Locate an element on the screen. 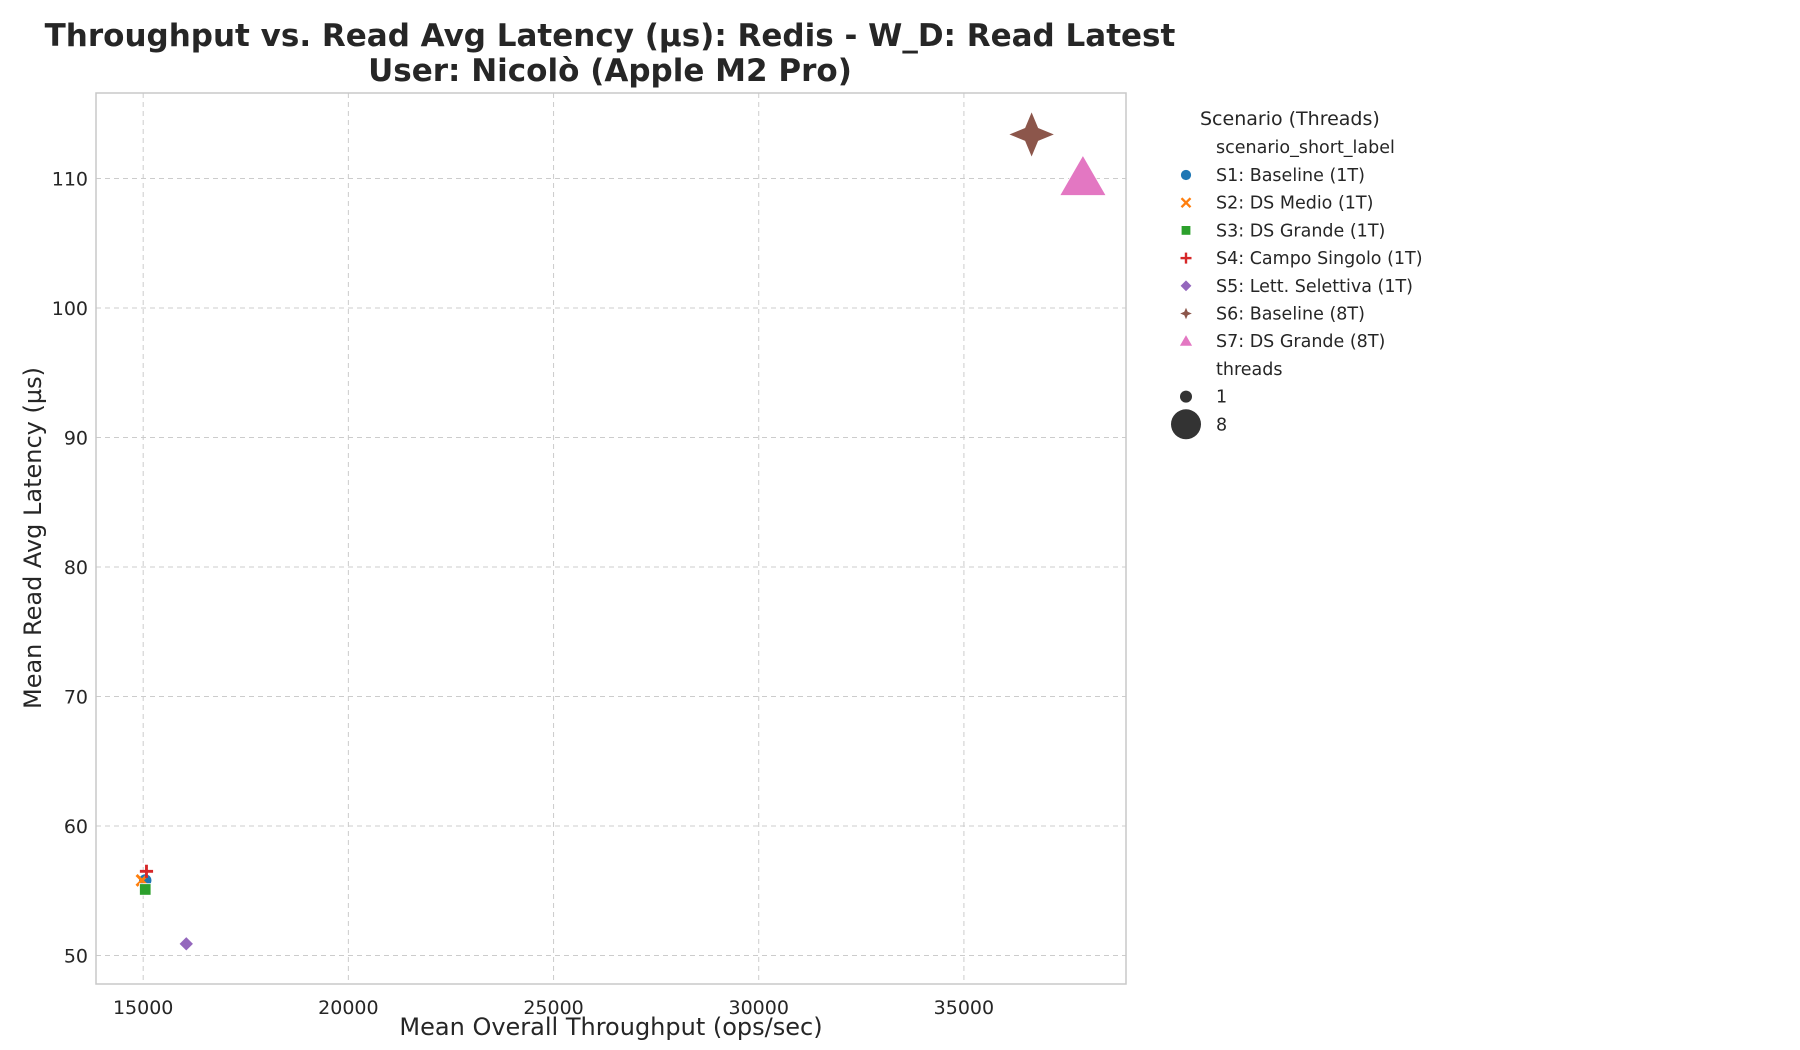  legend-label: S7: DS Grande (8T) is located at coordinates (1300, 342).